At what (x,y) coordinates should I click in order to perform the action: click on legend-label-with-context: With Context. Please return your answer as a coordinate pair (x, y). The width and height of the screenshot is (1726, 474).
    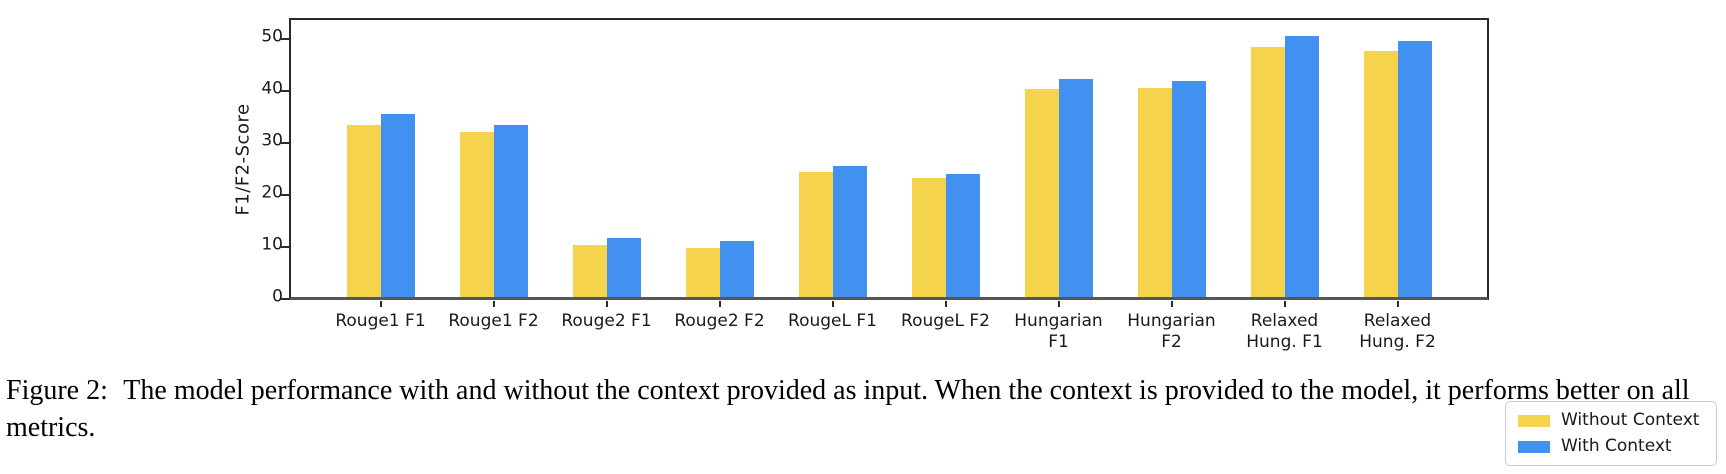
    Looking at the image, I should click on (1616, 446).